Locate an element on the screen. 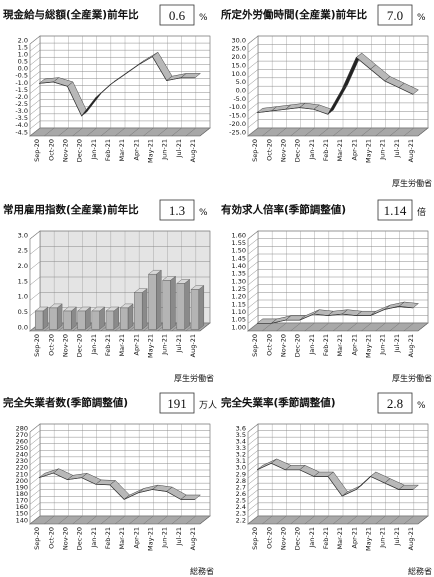 This screenshot has height=577, width=434. y-tick-label: 1.10 is located at coordinates (239, 312).